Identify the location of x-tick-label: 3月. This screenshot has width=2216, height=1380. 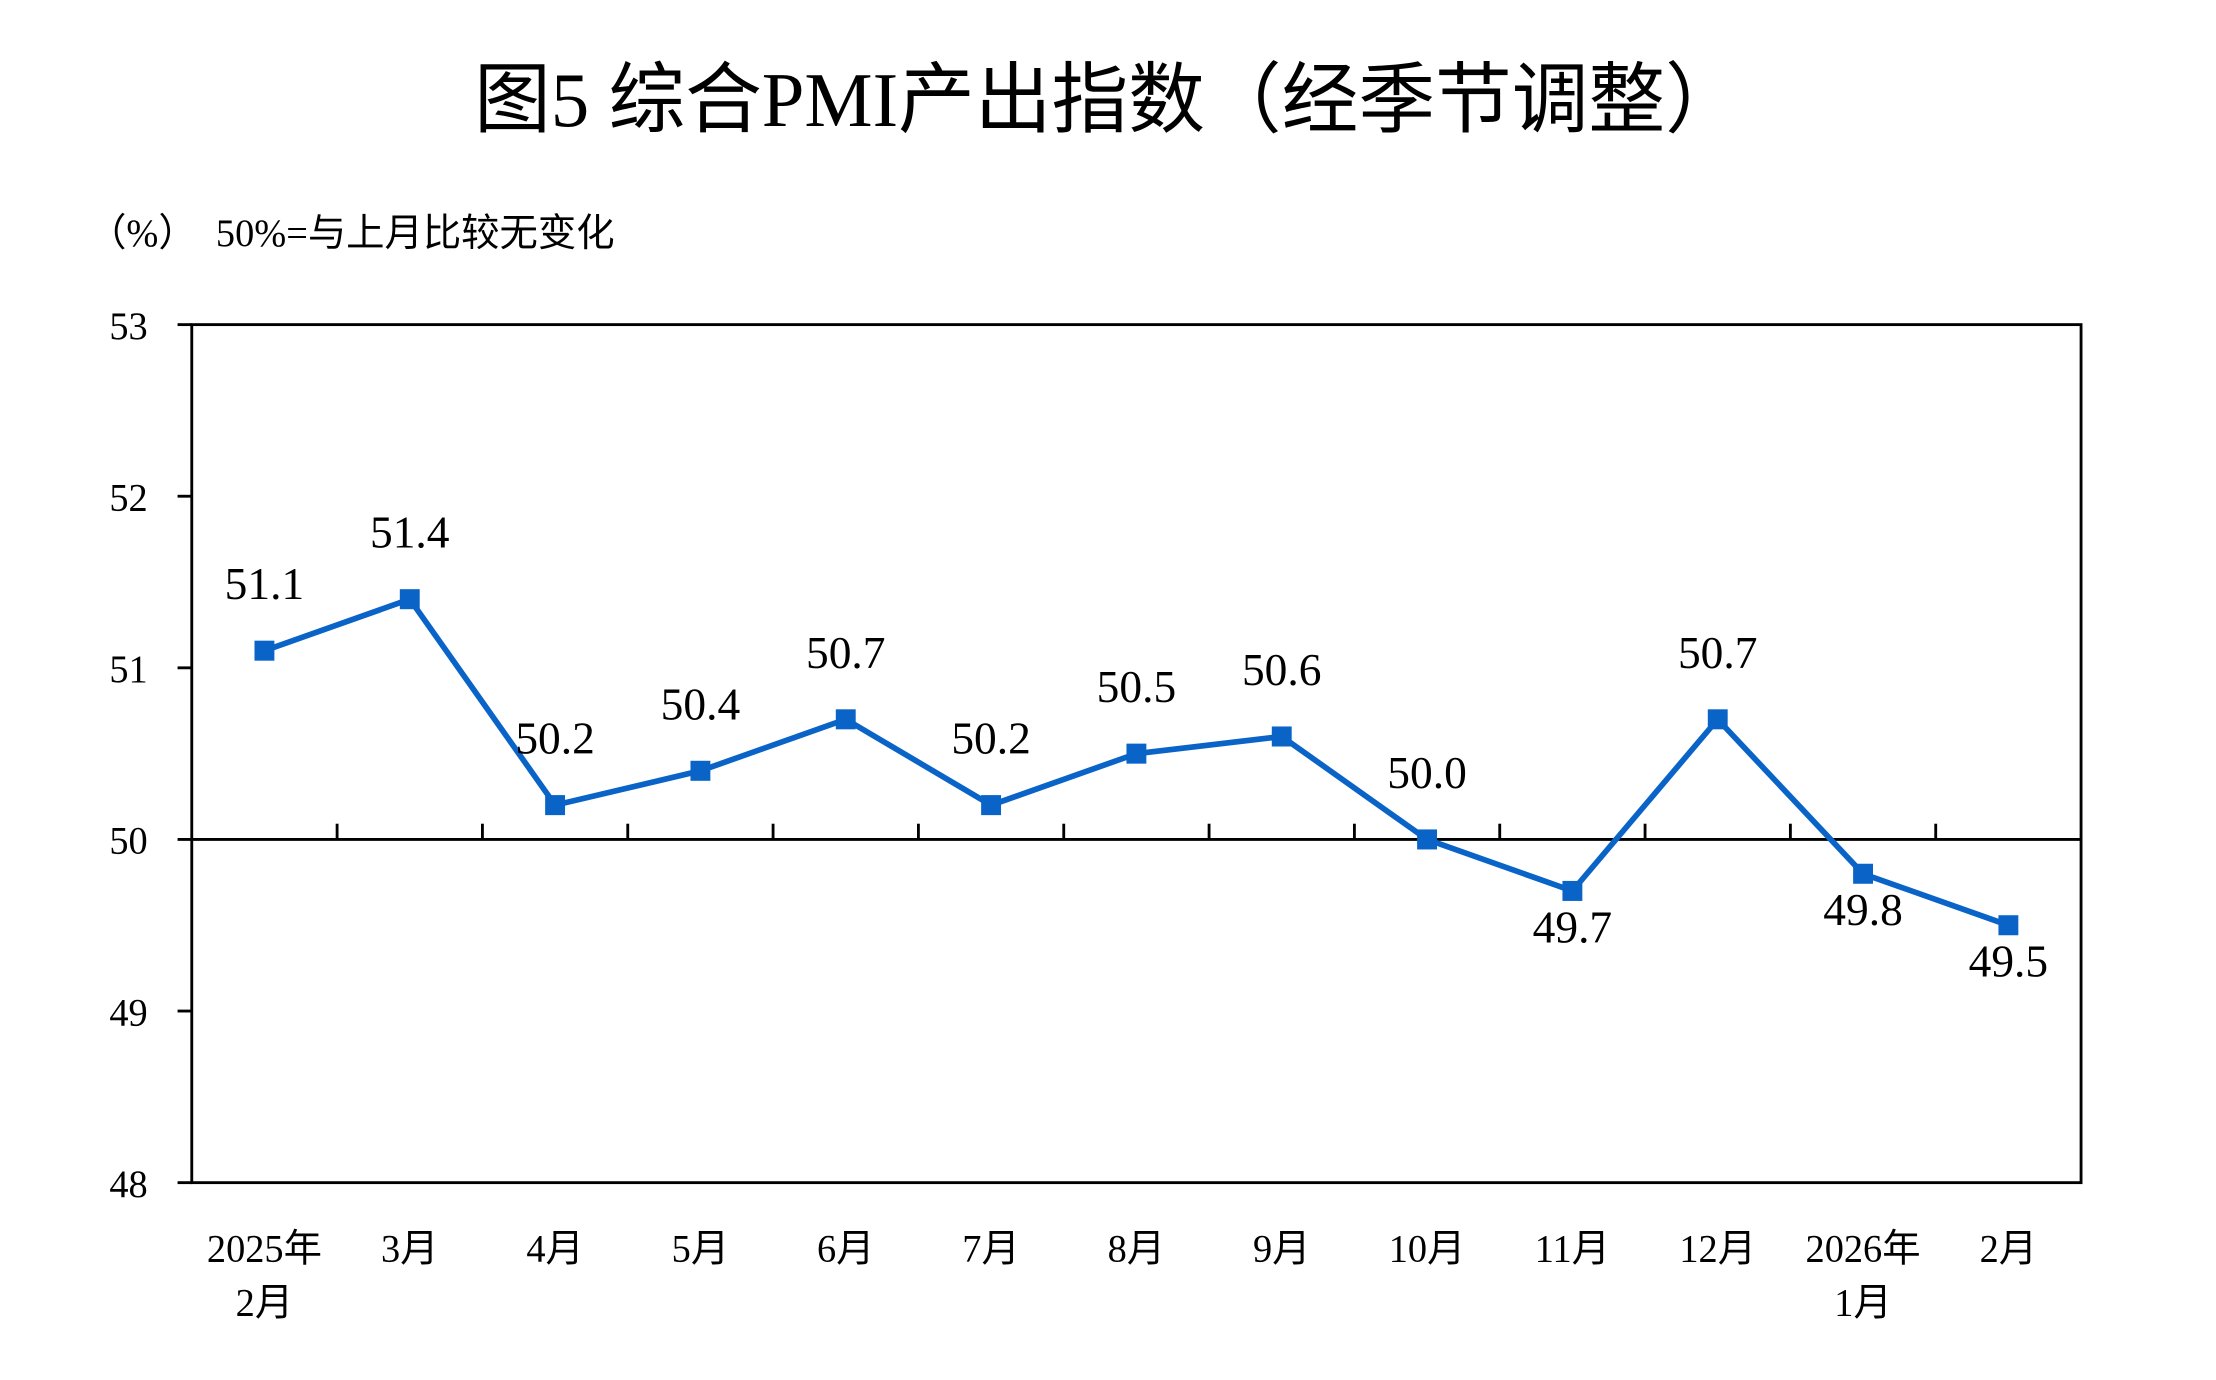
(410, 1249).